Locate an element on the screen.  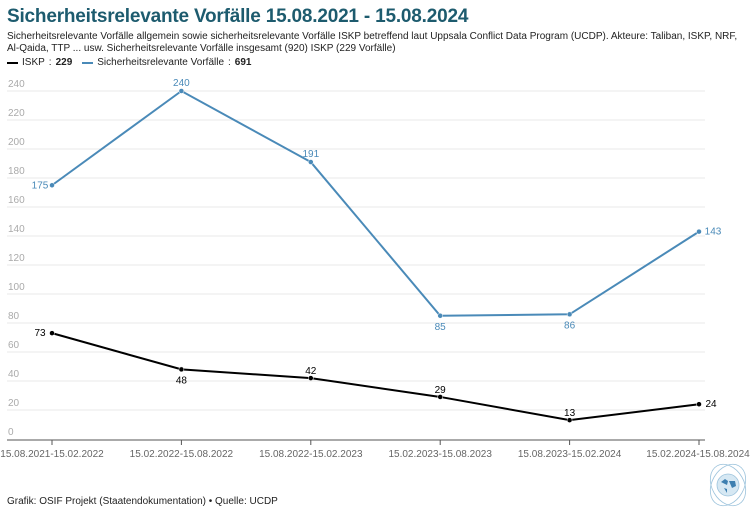
y-tick-label: 80 is located at coordinates (14, 316).